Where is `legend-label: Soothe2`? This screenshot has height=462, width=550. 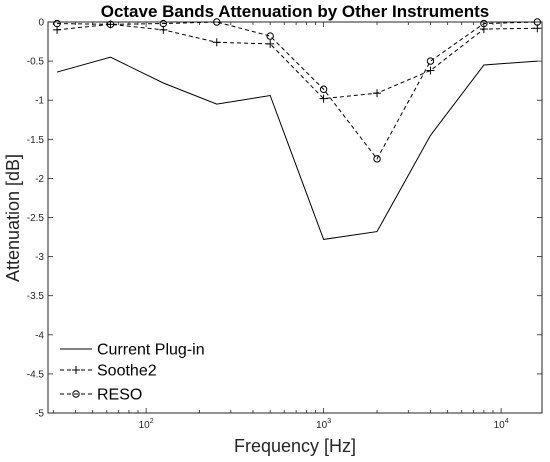
legend-label: Soothe2 is located at coordinates (127, 371).